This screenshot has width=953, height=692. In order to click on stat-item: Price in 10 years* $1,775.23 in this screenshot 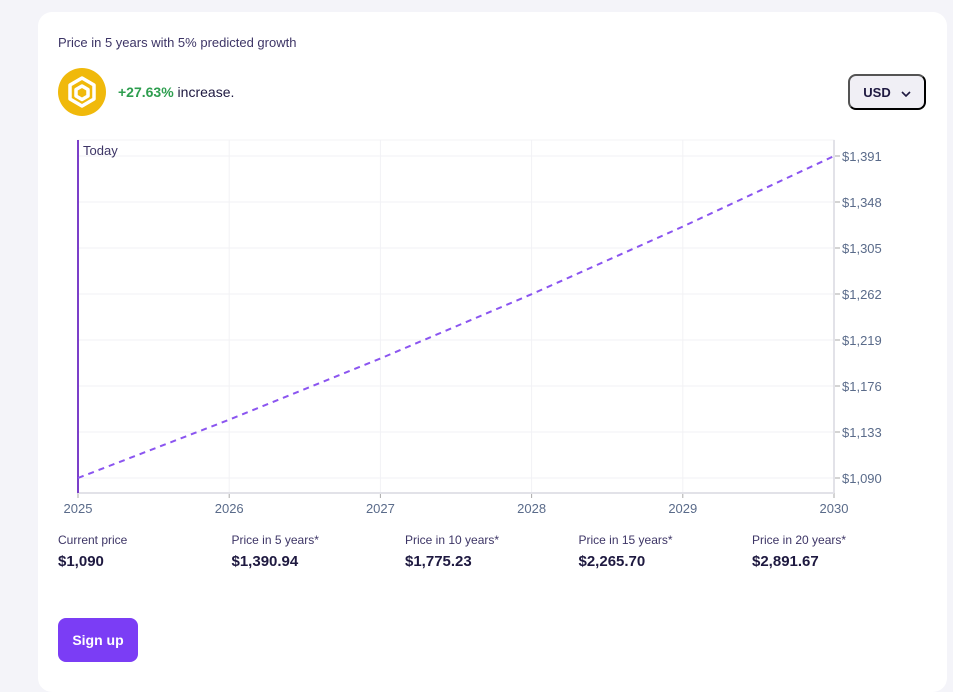, I will do `click(452, 551)`.